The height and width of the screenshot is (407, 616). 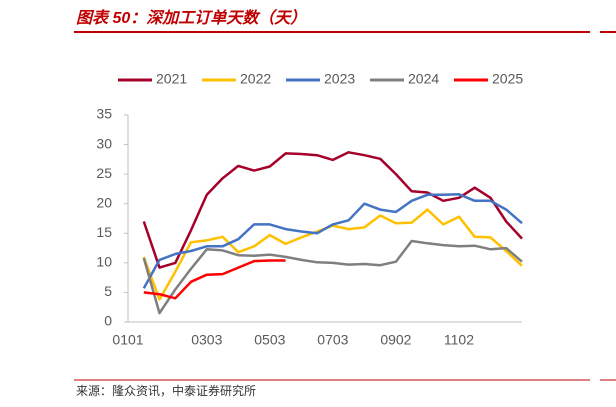 I want to click on source: 来源：隆众资讯，中泰证券研究所, so click(x=166, y=390).